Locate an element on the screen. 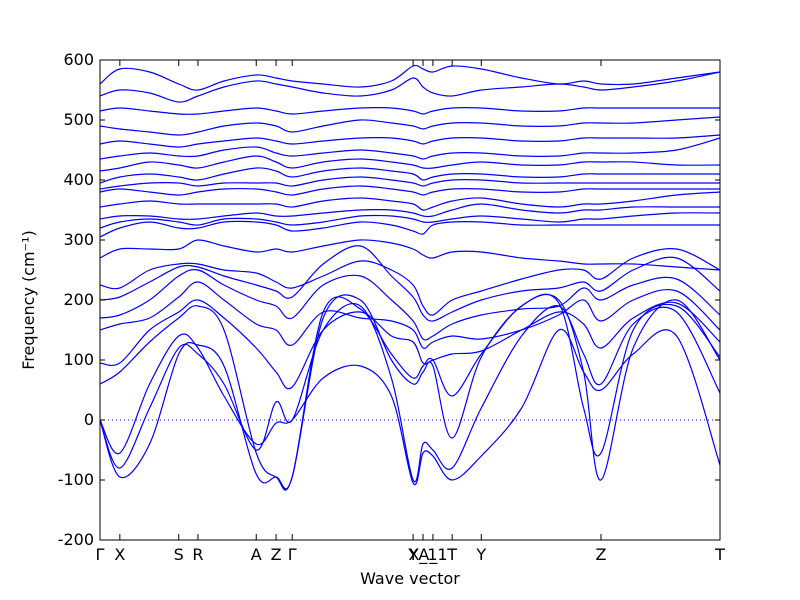  y-tick-label: -100 is located at coordinates (76, 479).